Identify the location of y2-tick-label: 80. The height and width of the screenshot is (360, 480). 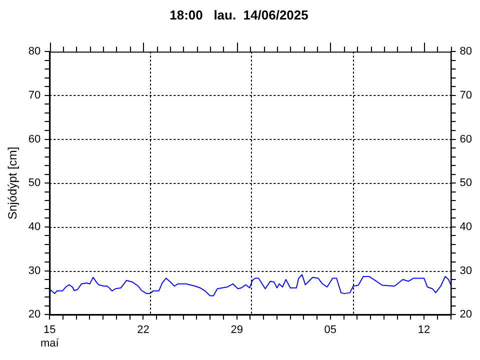
(466, 52).